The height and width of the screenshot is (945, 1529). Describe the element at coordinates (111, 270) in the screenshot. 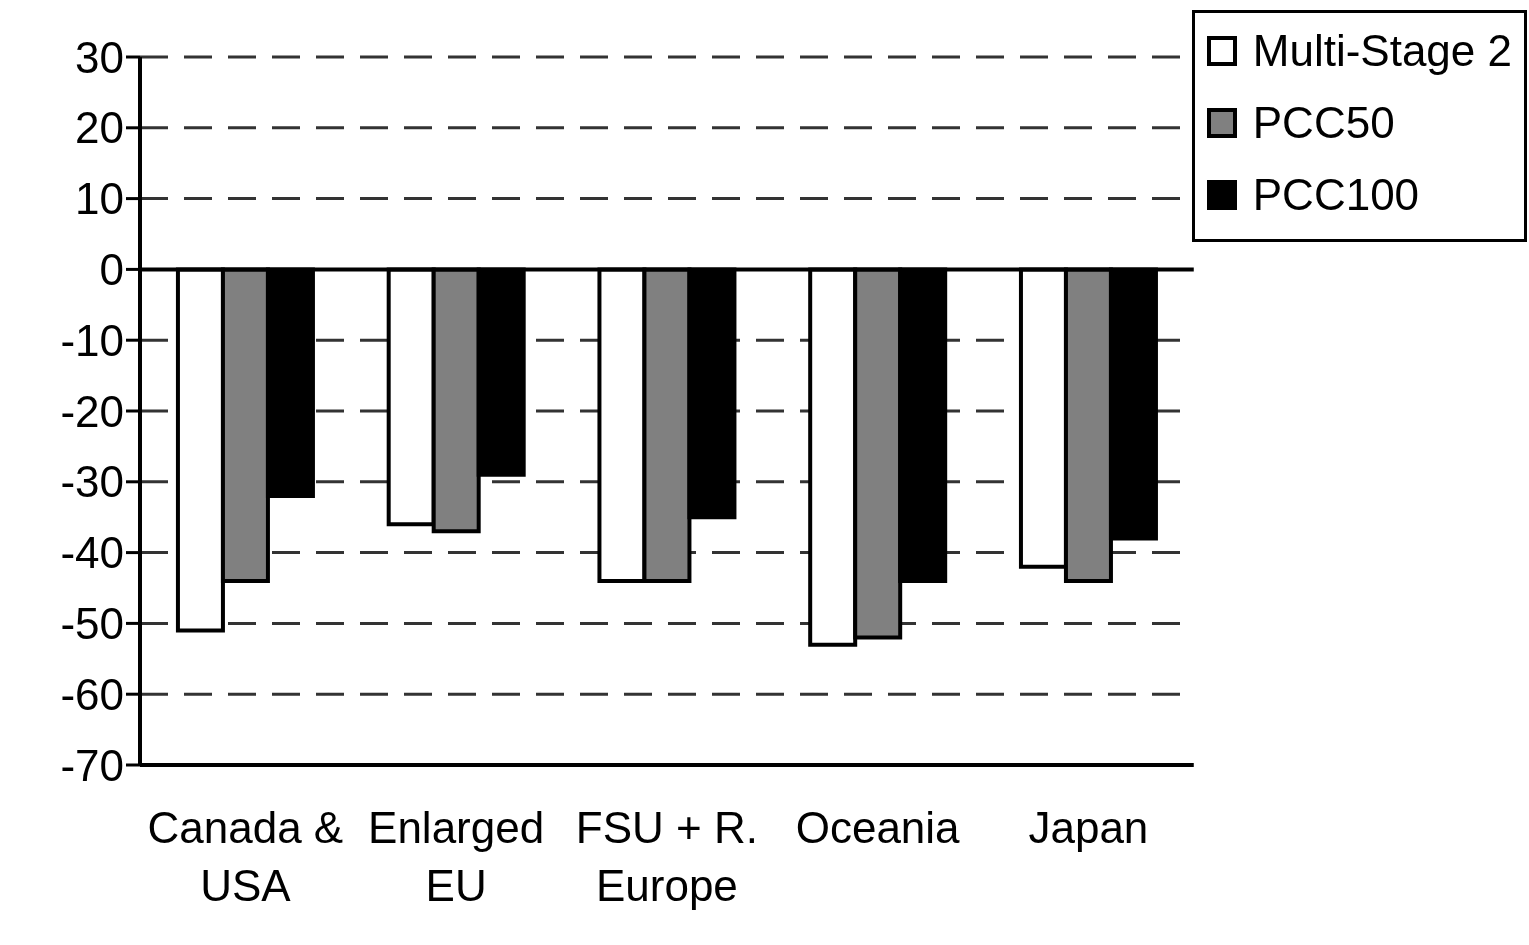

I see `y-tick-label: 0` at that location.